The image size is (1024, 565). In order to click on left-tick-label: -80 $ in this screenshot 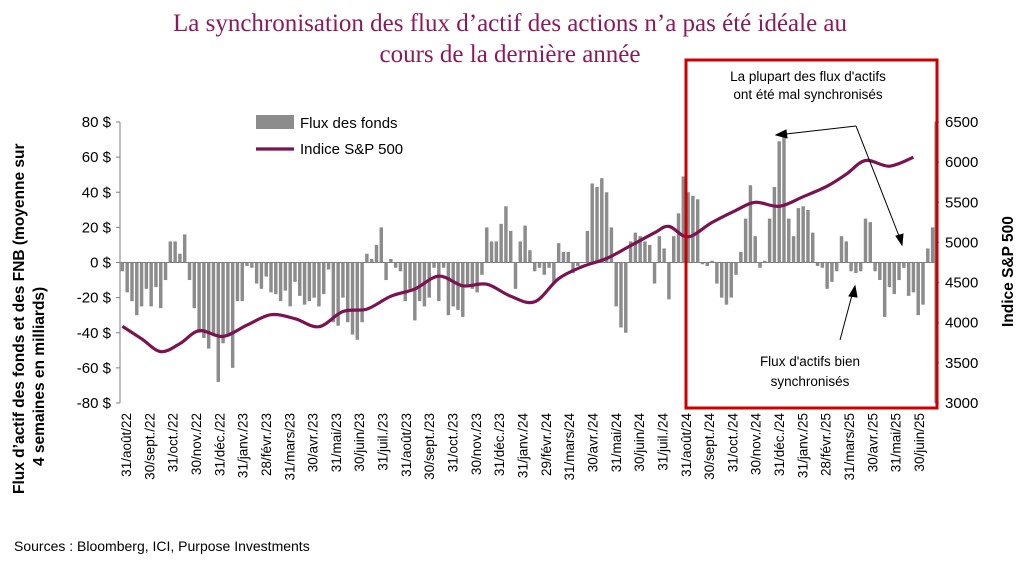, I will do `click(94, 403)`.